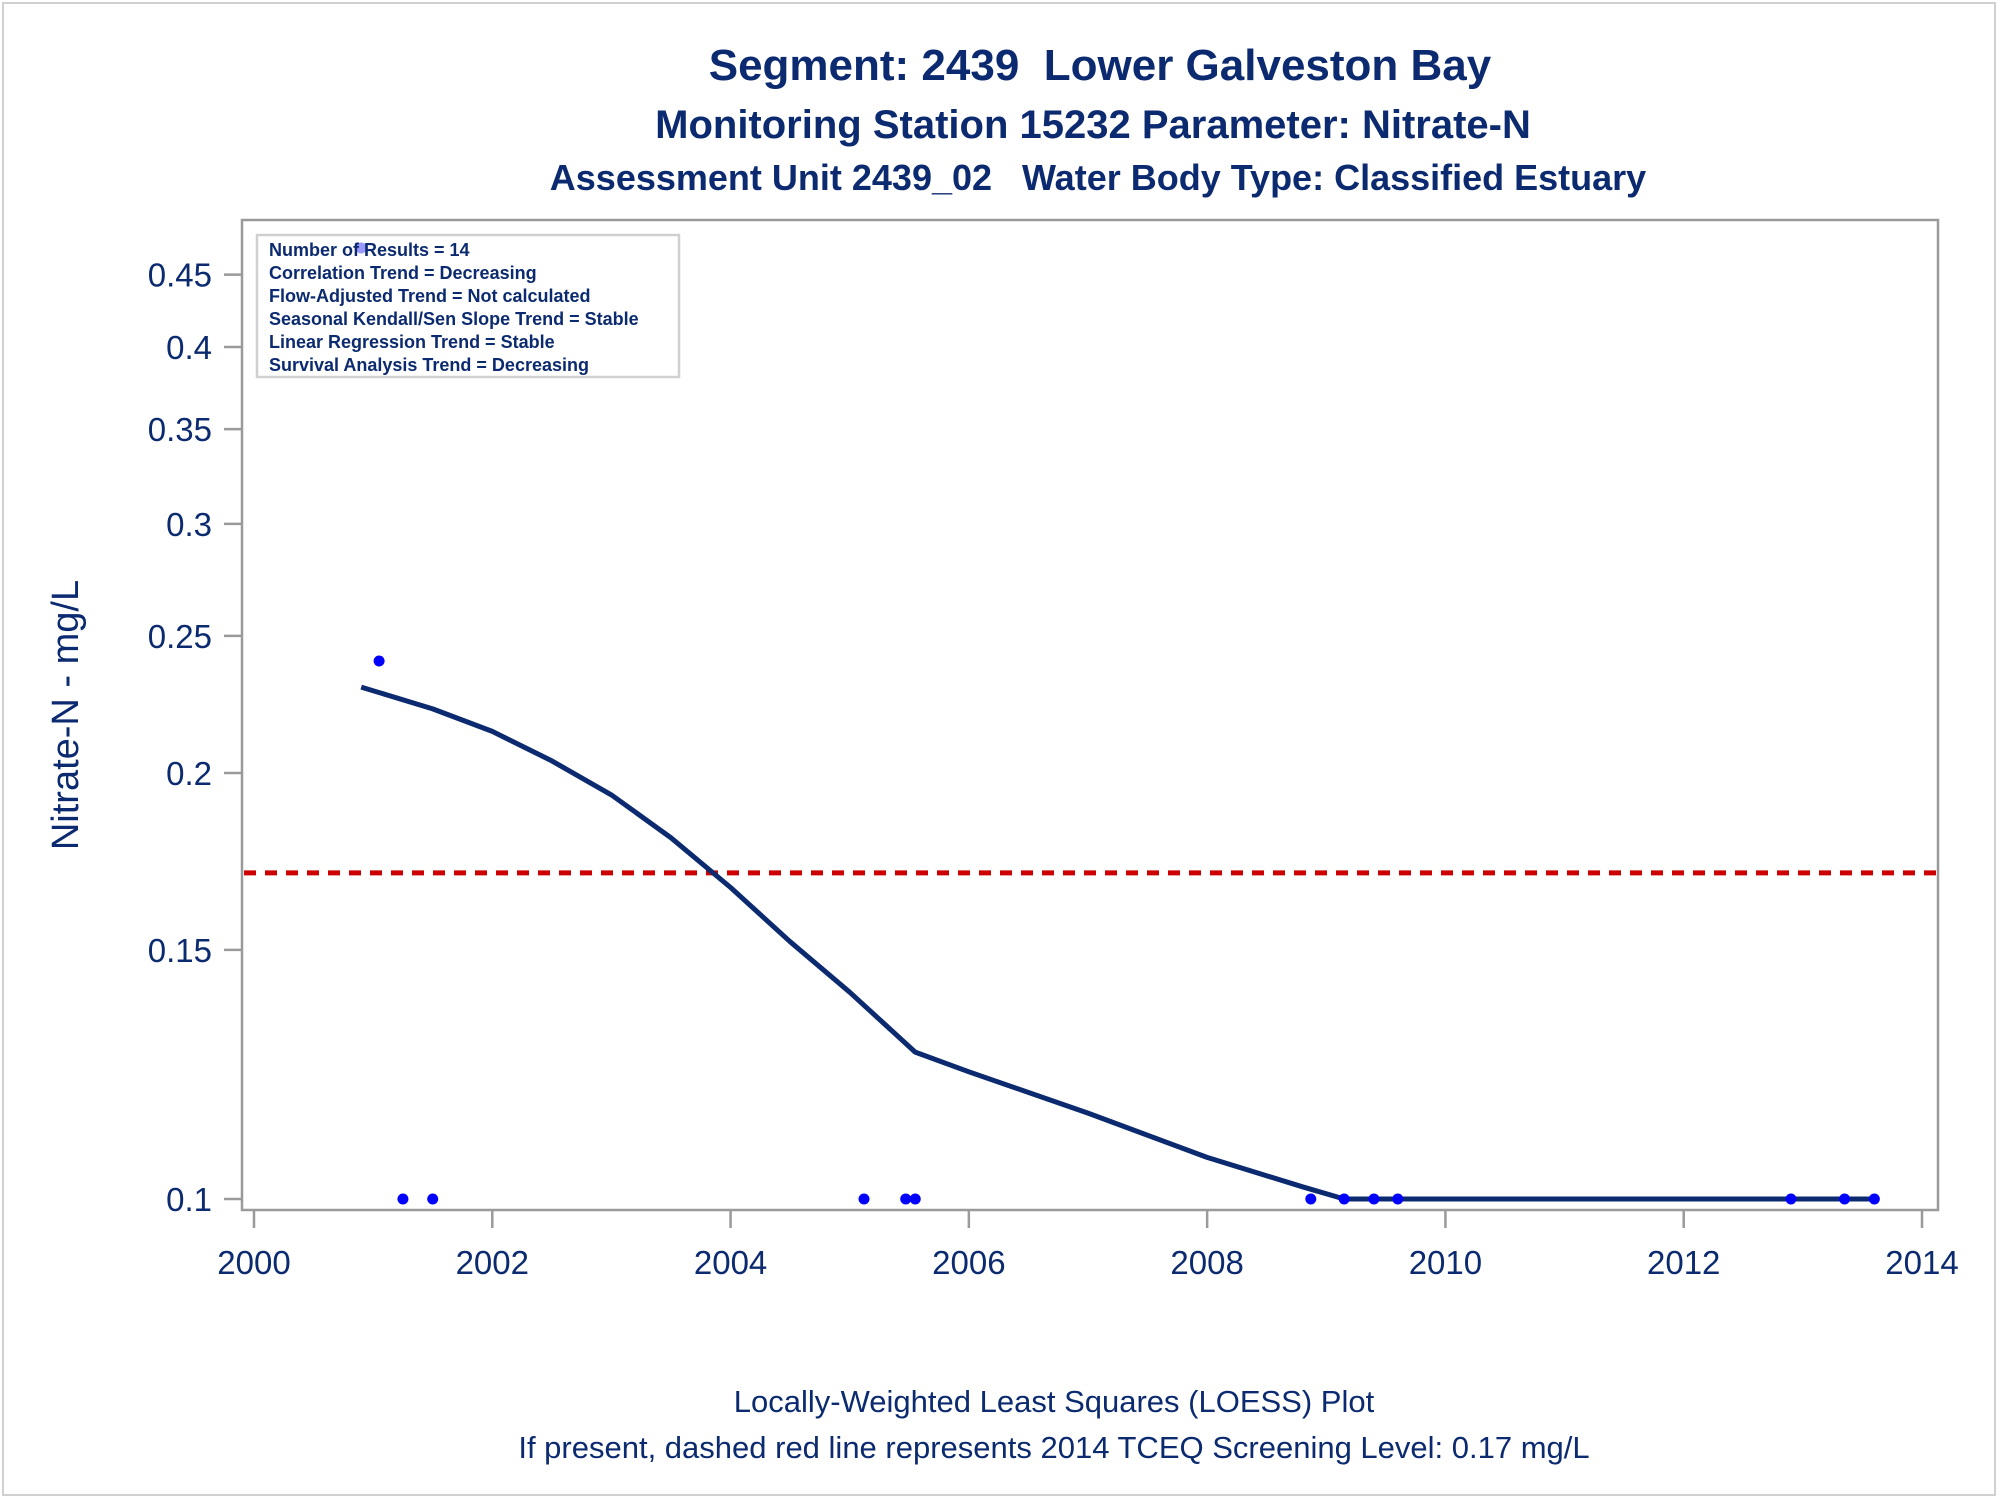 The image size is (2000, 1500). I want to click on y-tick-label: 0.3, so click(189, 524).